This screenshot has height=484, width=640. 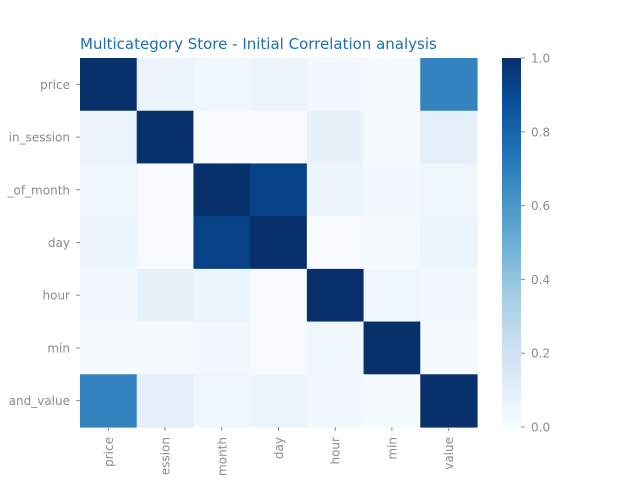 I want to click on x-tick-label: value, so click(x=449, y=453).